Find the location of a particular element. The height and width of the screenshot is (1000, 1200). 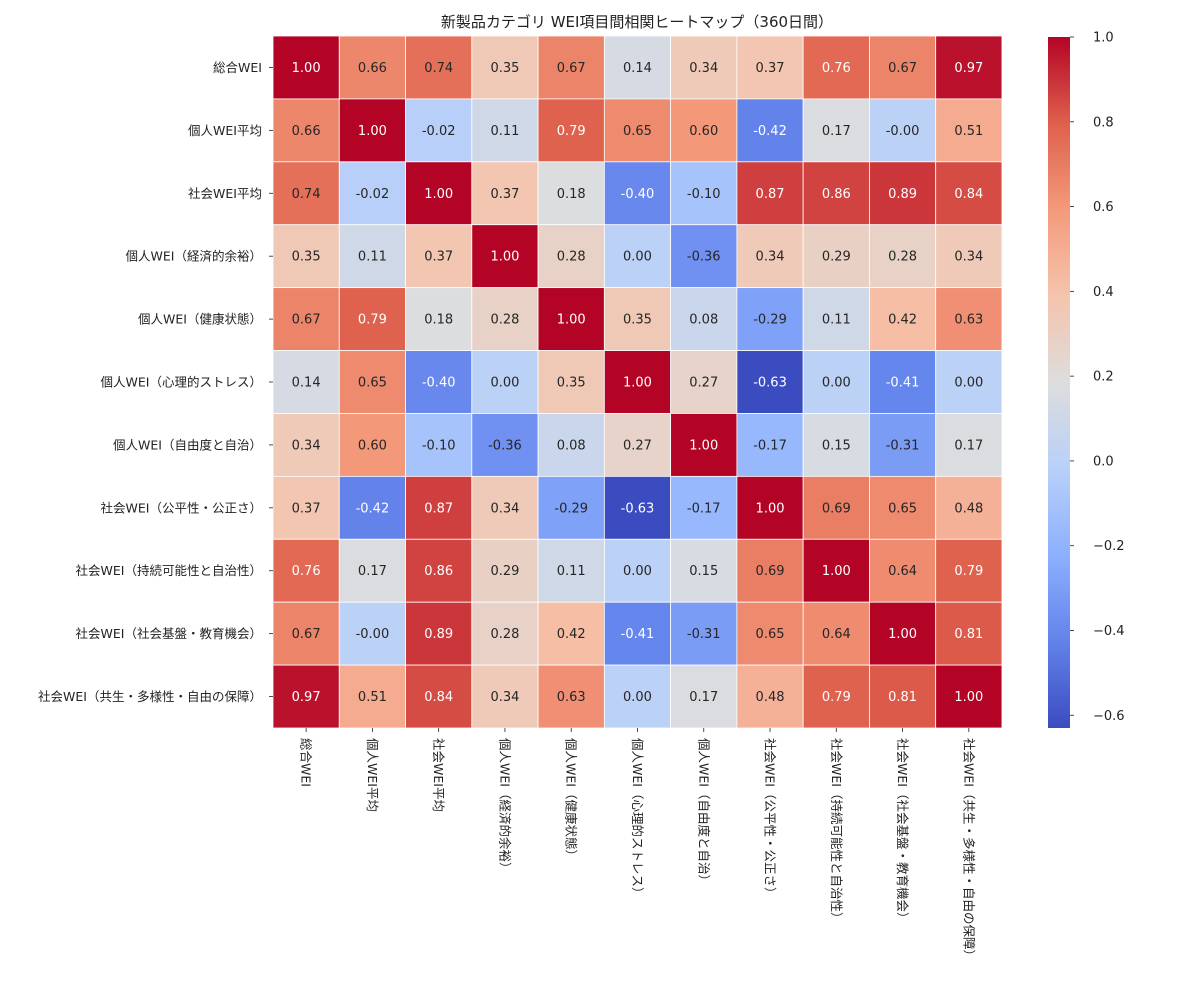

colorbar-tick-label-8: −0.6 is located at coordinates (1109, 716).